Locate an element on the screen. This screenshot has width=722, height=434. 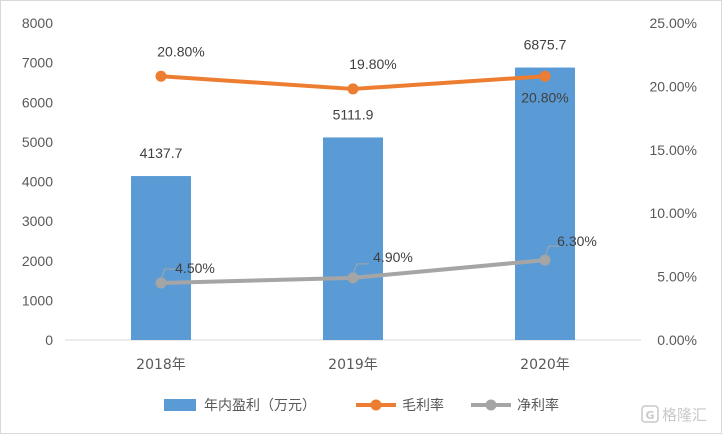
line-data-label: 6.30% is located at coordinates (577, 241).